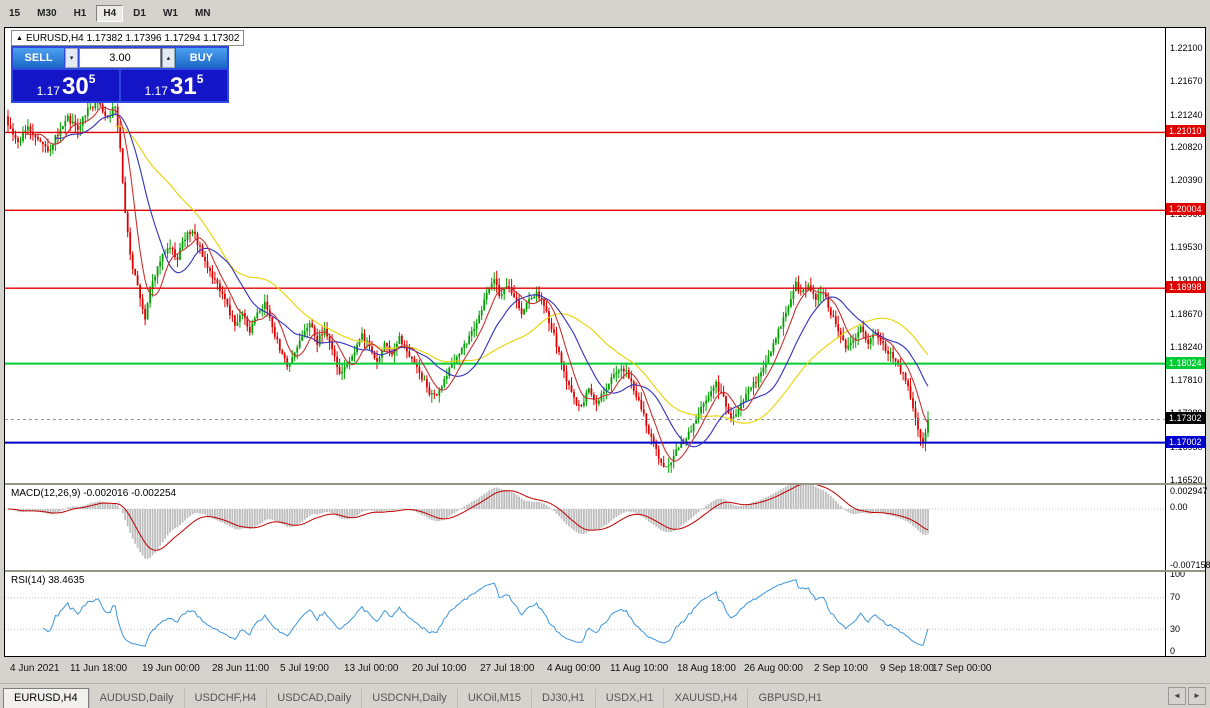  What do you see at coordinates (75, 86) in the screenshot?
I see `sell-price-big-digits: 30` at bounding box center [75, 86].